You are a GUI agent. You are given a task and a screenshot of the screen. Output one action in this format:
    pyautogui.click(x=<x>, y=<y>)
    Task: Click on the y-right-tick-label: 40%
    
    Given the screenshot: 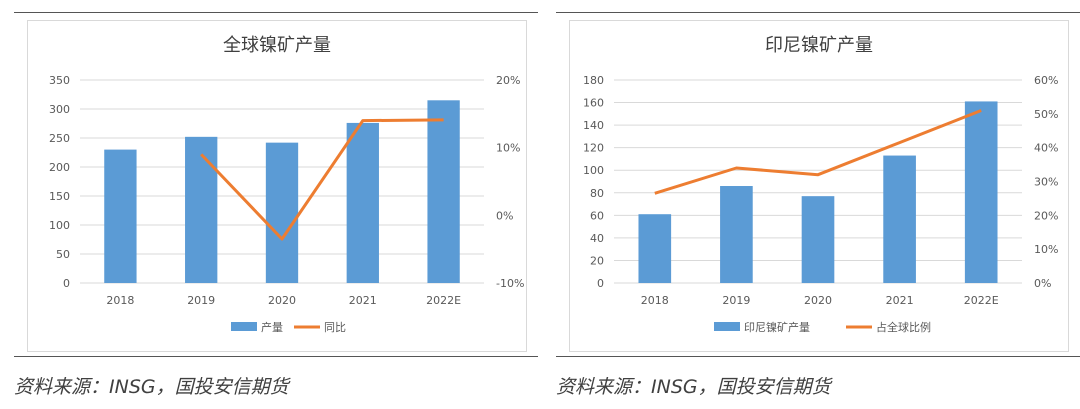 What is the action you would take?
    pyautogui.click(x=1046, y=148)
    